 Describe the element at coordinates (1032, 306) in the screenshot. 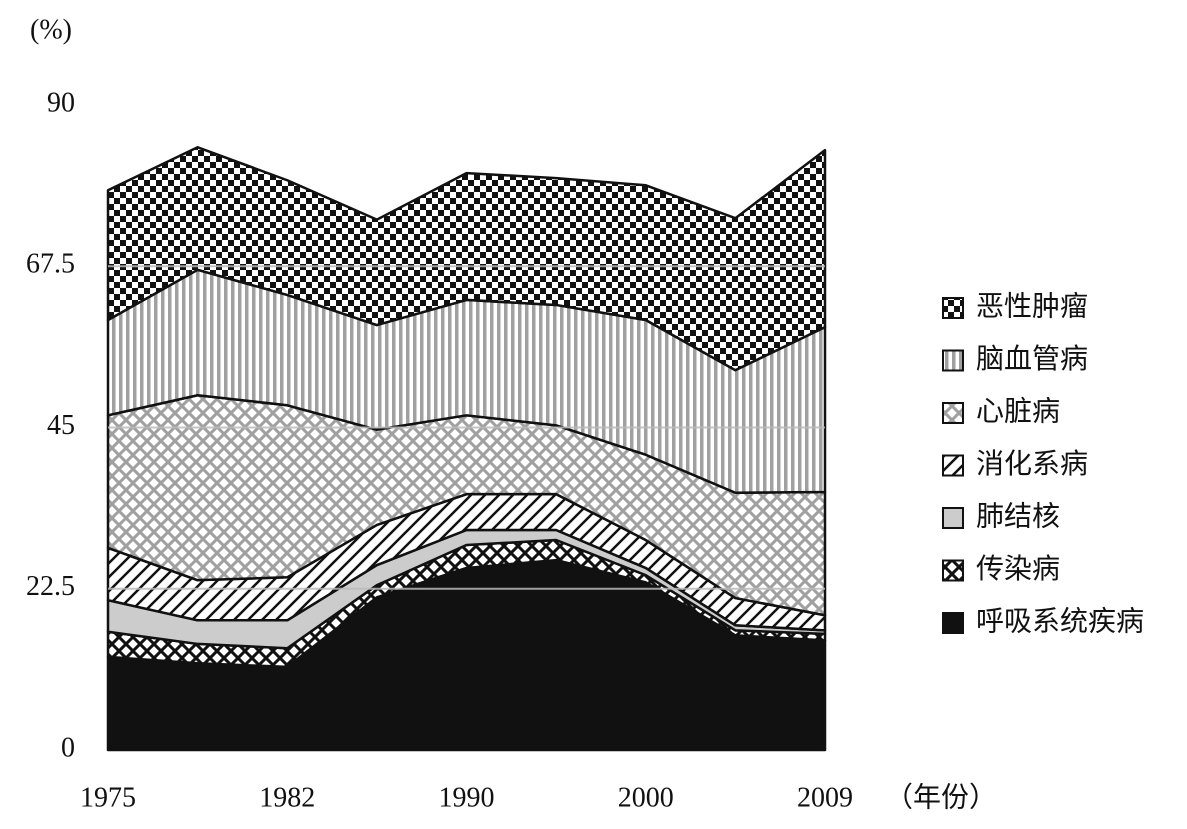

I see `legend-label: 恶性肿瘤` at that location.